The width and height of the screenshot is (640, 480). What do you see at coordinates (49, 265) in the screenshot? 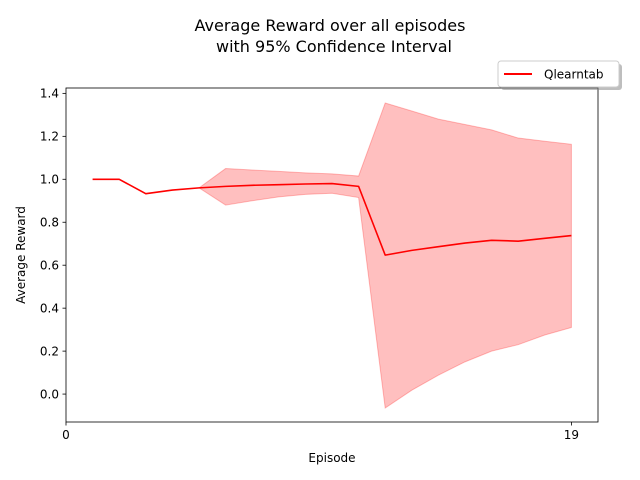
I see `y-tick-label: 0.6` at bounding box center [49, 265].